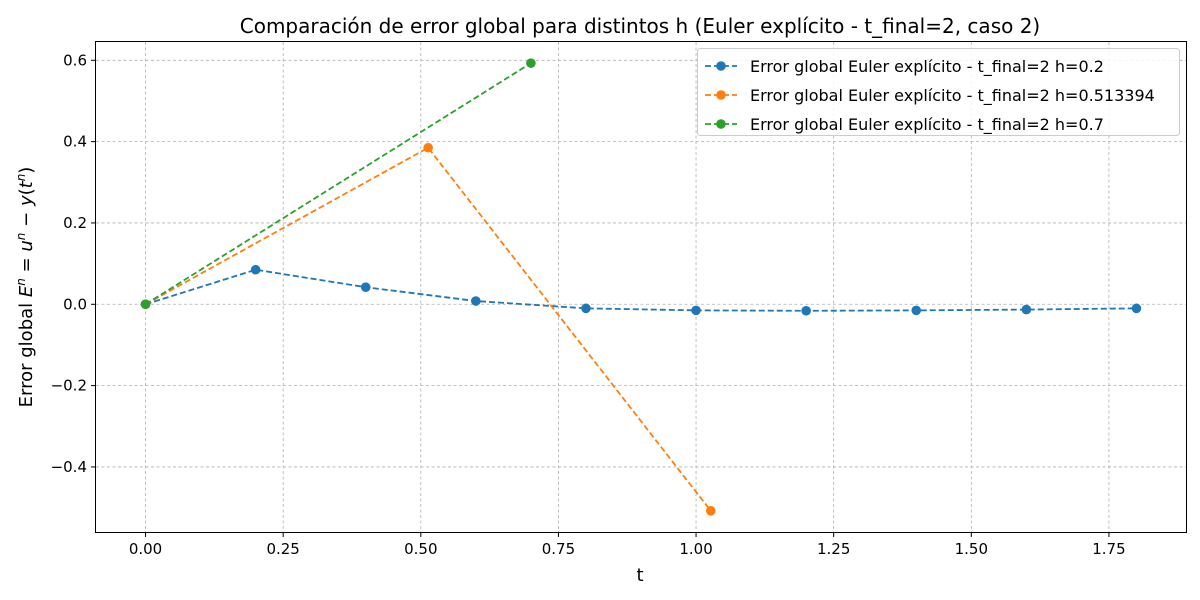 Image resolution: width=1200 pixels, height=600 pixels. What do you see at coordinates (26, 245) in the screenshot?
I see `y-axis-label-u: u` at bounding box center [26, 245].